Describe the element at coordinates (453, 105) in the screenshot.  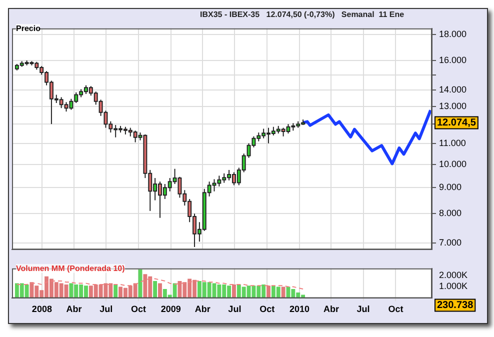
I see `y-tick-label: 13.000` at that location.